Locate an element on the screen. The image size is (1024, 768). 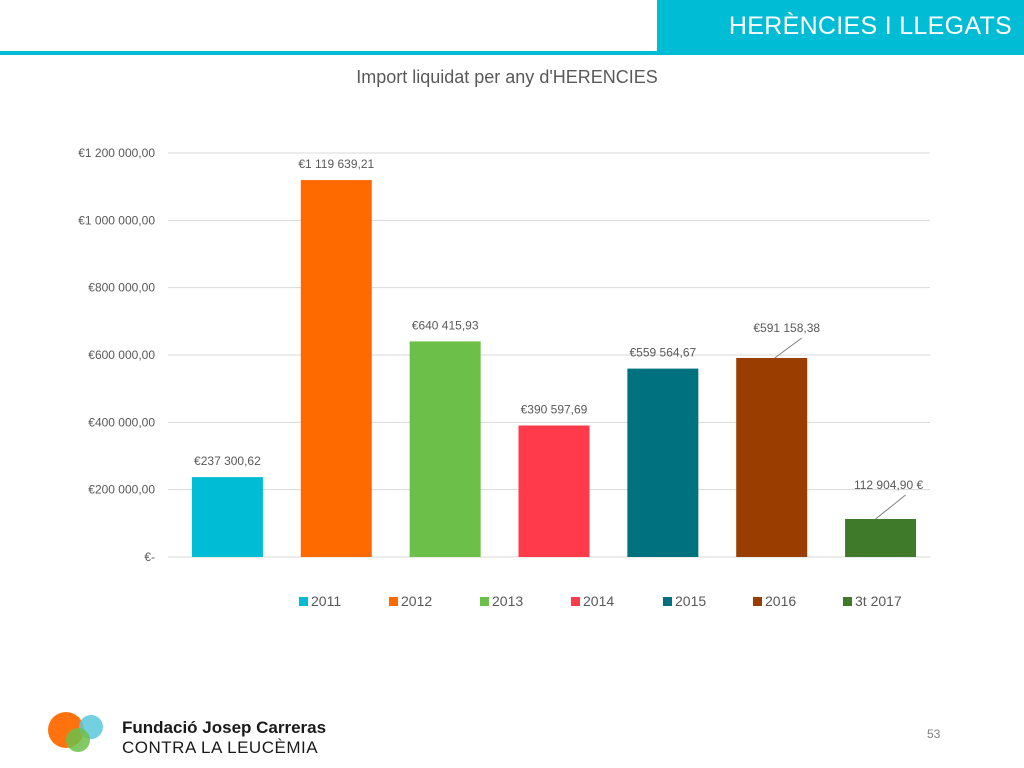
bar-2013 is located at coordinates (445, 449).